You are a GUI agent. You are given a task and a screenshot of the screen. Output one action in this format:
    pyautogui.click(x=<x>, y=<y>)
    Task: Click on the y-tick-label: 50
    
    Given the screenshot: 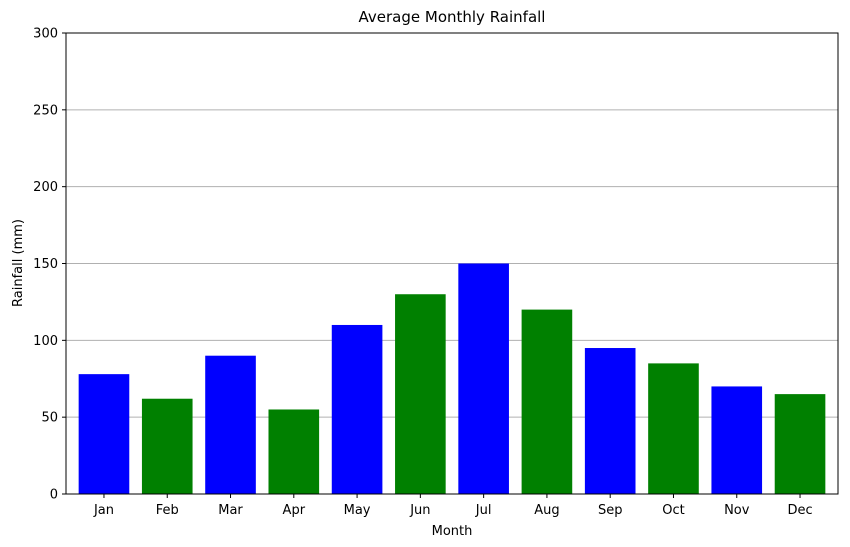 What is the action you would take?
    pyautogui.click(x=49, y=418)
    